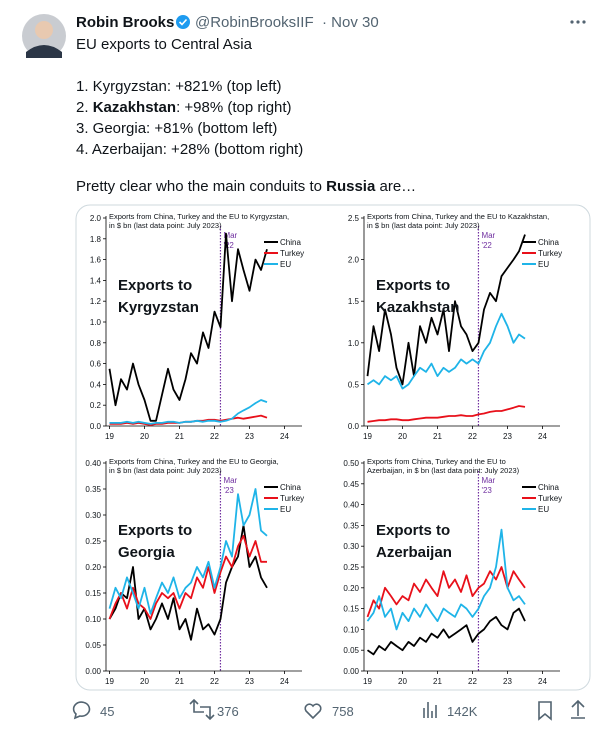  I want to click on chart-label: Georgia, so click(146, 552).